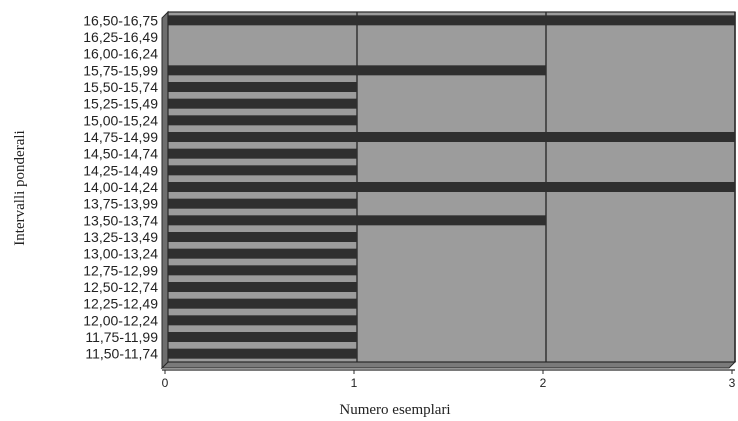 The height and width of the screenshot is (421, 738). What do you see at coordinates (120, 87) in the screenshot?
I see `y-tick-label: 15,50-15,74` at bounding box center [120, 87].